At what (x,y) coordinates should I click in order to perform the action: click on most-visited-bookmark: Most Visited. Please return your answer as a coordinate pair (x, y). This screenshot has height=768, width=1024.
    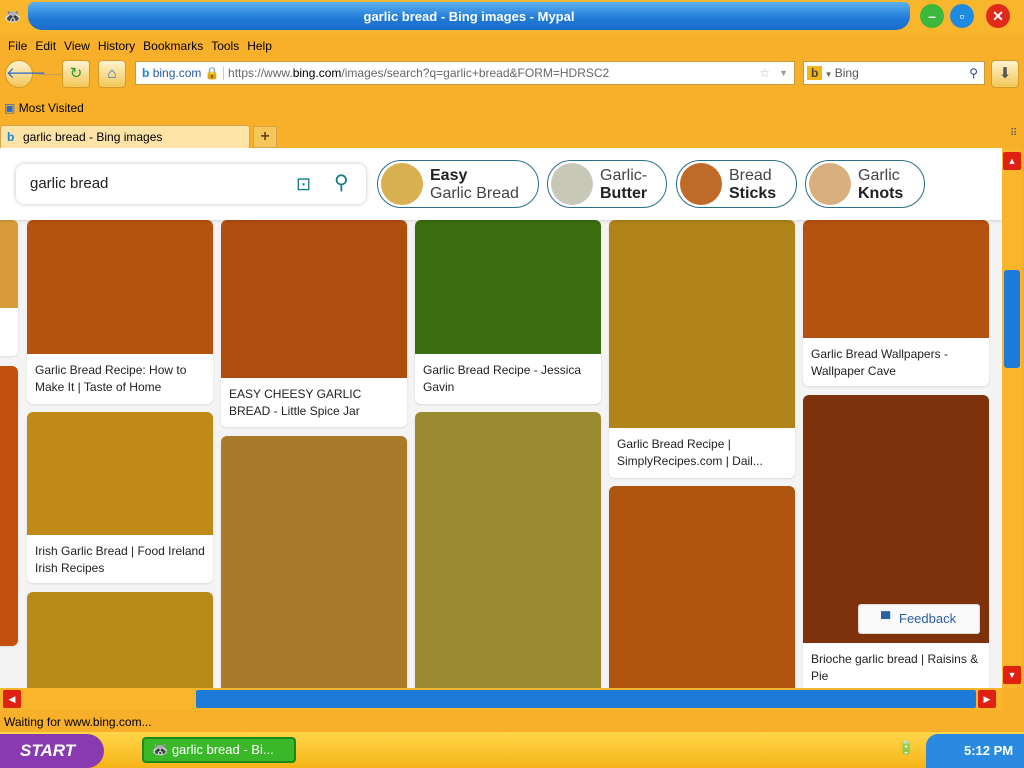
    Looking at the image, I should click on (51, 108).